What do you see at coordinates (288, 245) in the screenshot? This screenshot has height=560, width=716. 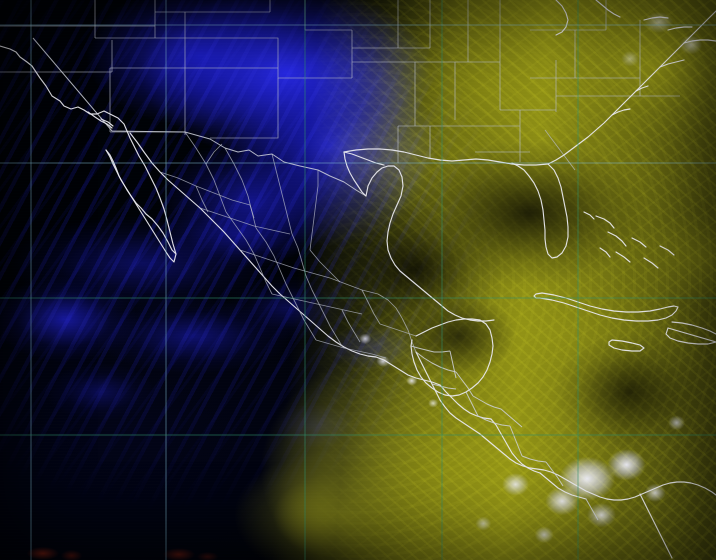 I see `mexico-state-borders` at bounding box center [288, 245].